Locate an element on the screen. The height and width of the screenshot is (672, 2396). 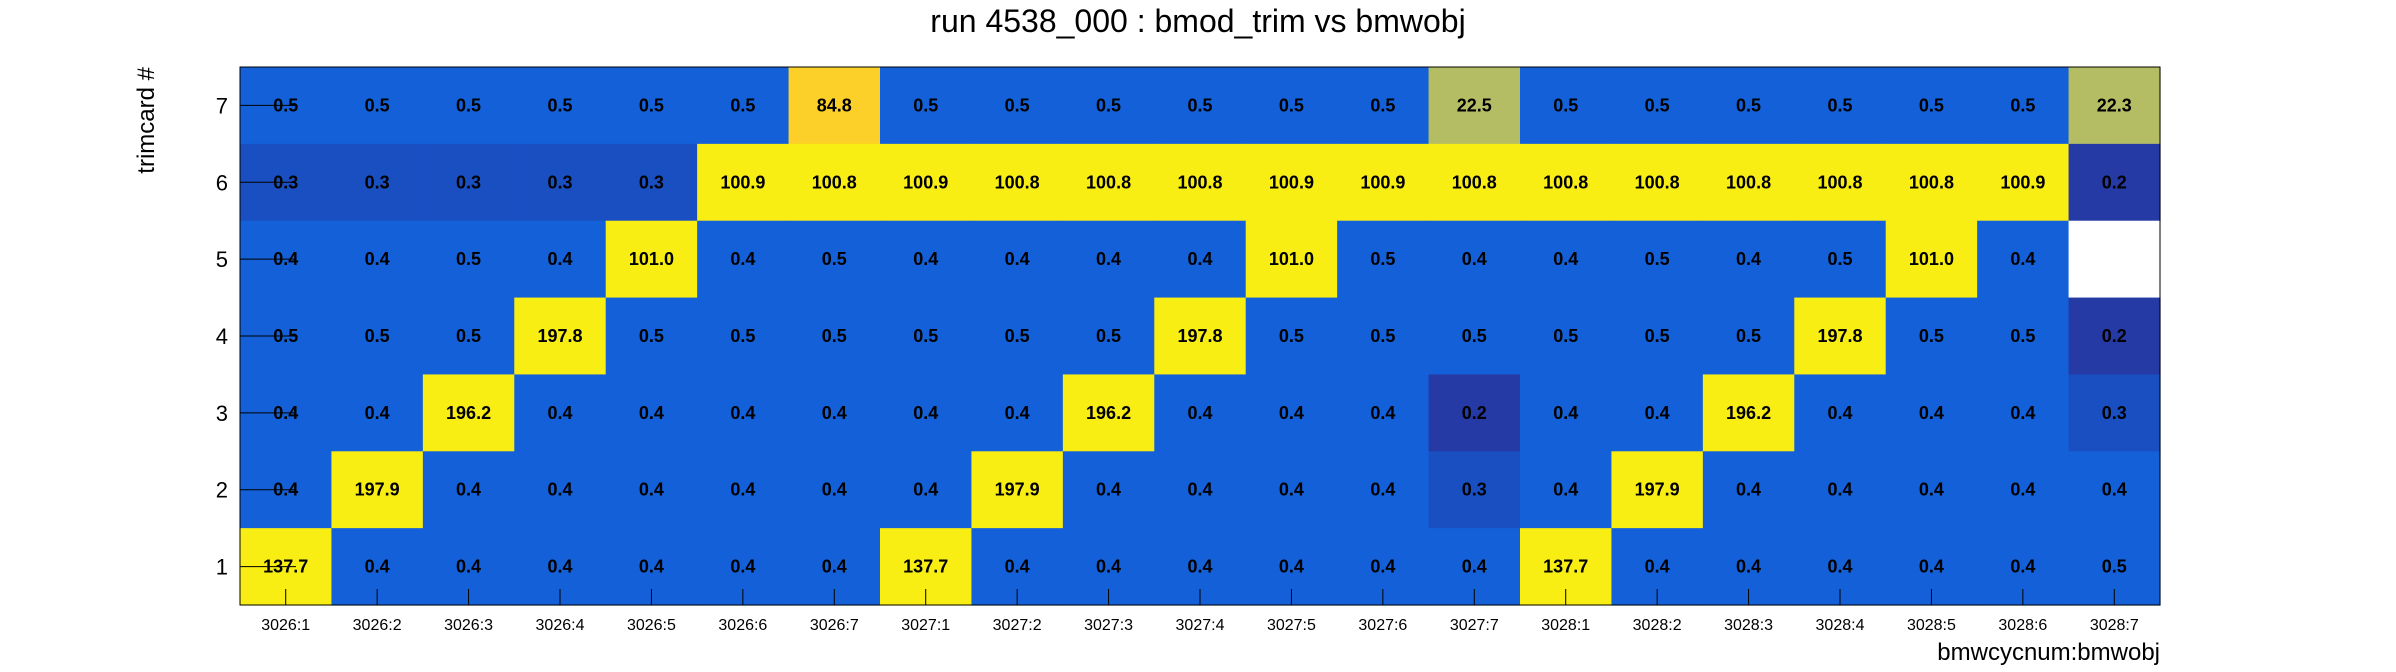
x-tick-label: 3027:7 is located at coordinates (1474, 625).